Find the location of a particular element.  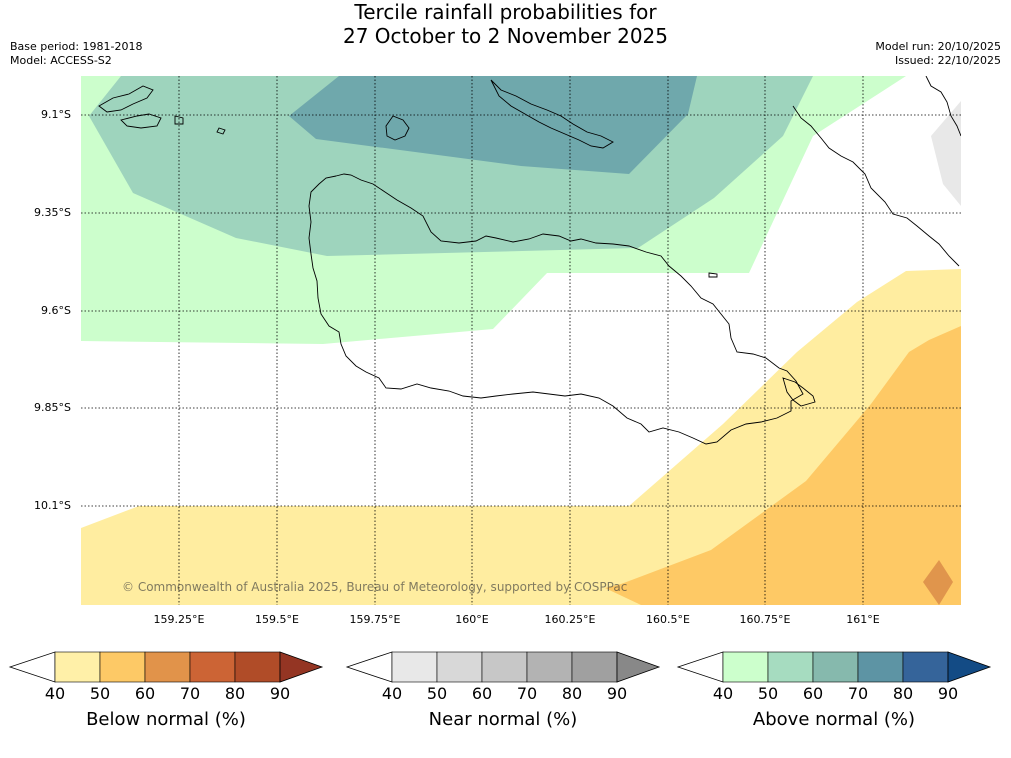

lon-label-5: 160.25°E is located at coordinates (570, 619).